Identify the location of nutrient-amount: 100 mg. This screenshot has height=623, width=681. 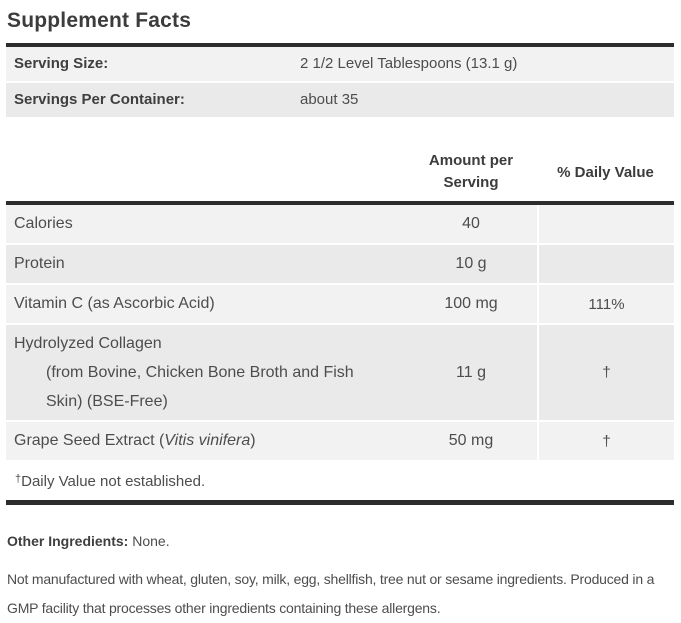
(471, 303).